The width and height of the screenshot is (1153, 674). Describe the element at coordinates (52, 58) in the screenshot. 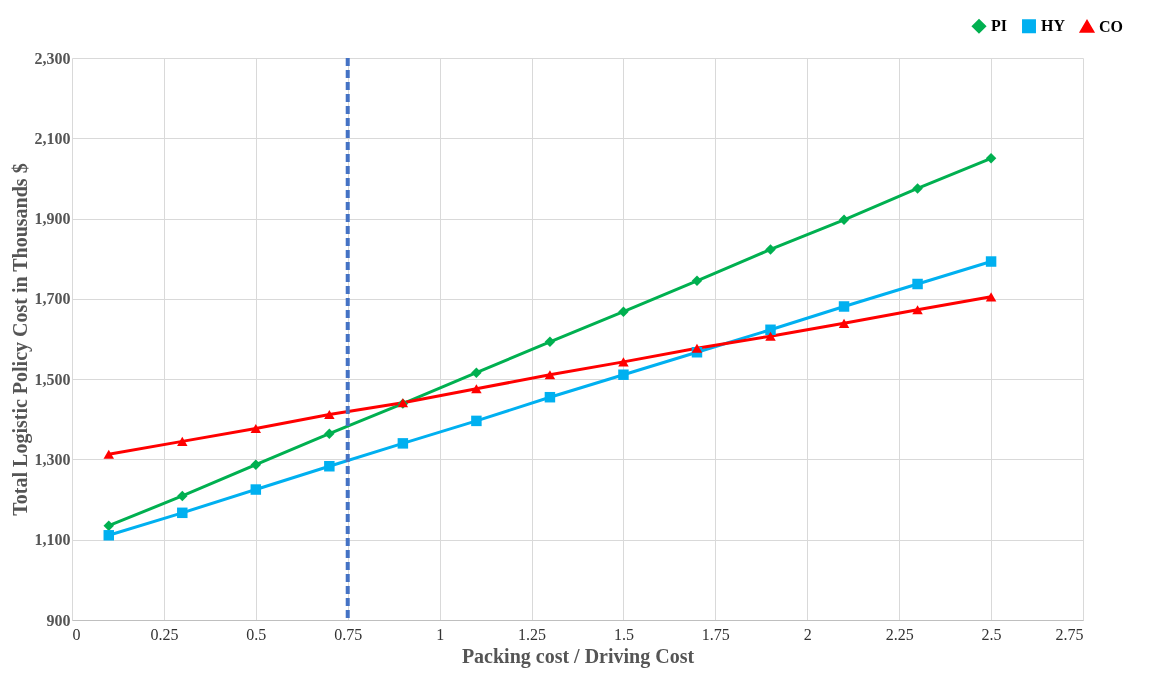

I see `y-tick-label: 2,300` at that location.